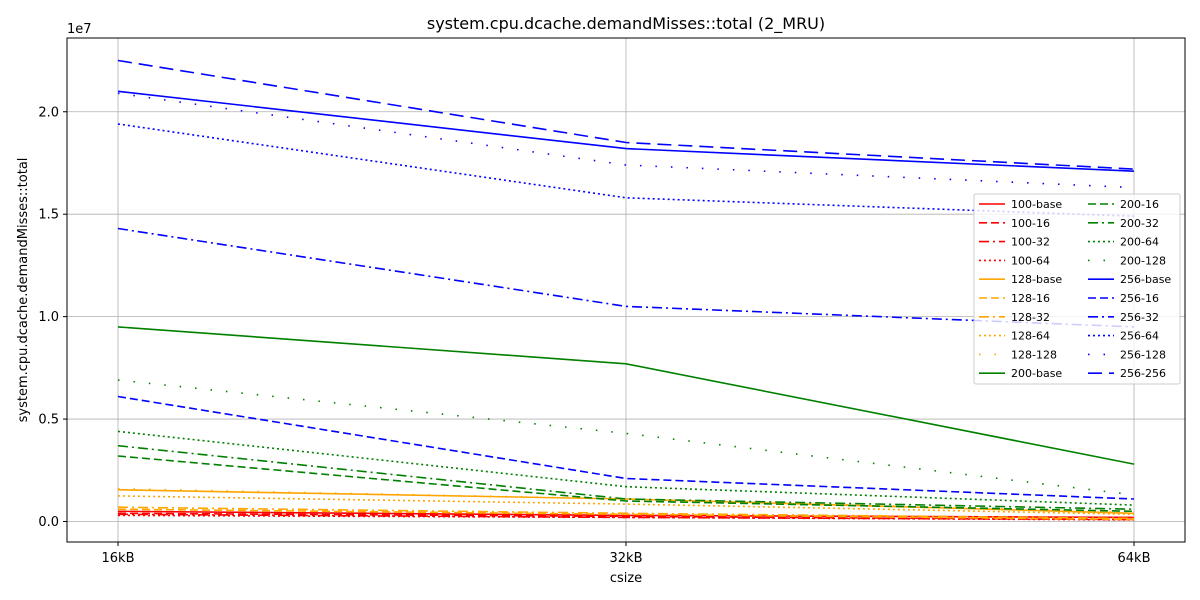 The height and width of the screenshot is (600, 1200). Describe the element at coordinates (1030, 223) in the screenshot. I see `legend-label-100-16: 100-16` at that location.